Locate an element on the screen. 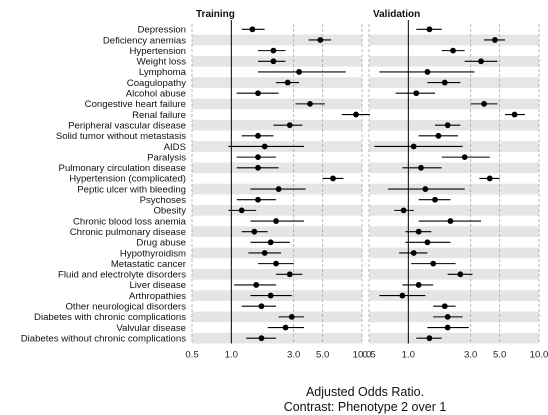 This screenshot has width=548, height=415. panel-title-training: Training is located at coordinates (215, 14).